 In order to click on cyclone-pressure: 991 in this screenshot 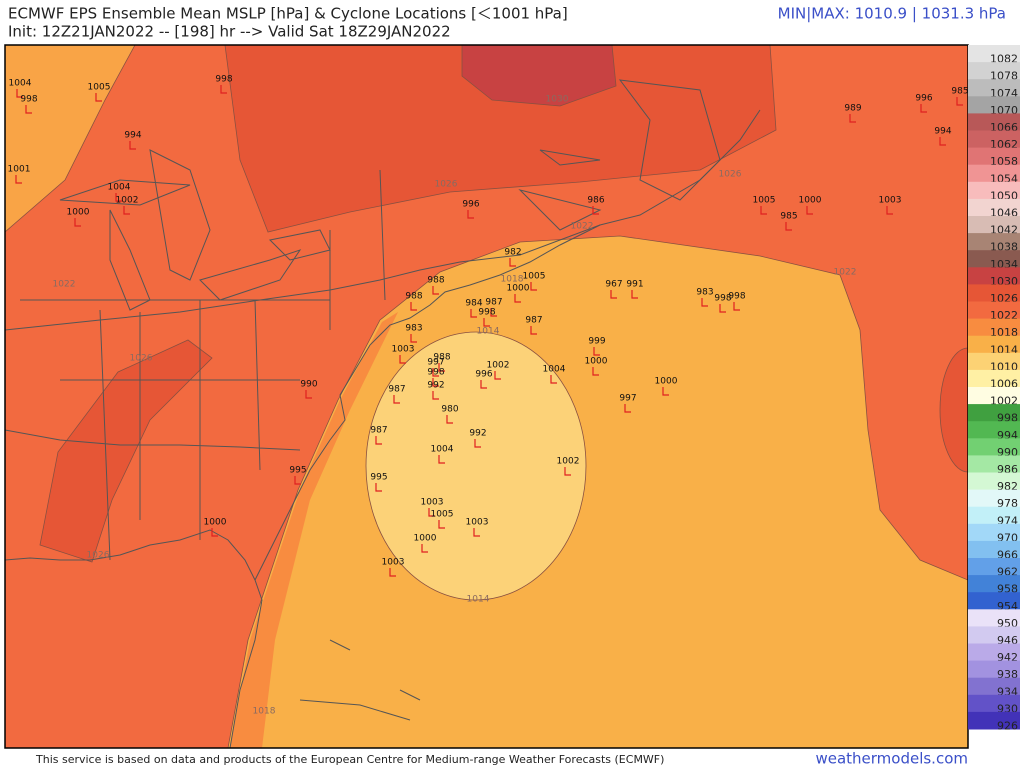, I will do `click(634, 285)`.